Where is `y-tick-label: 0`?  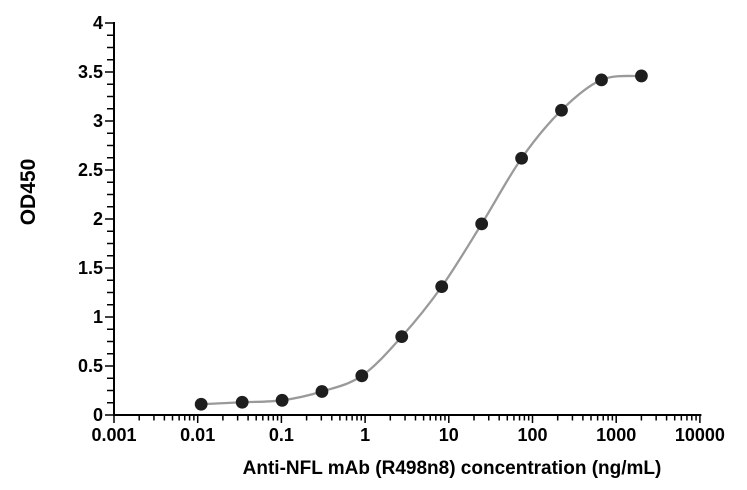
y-tick-label: 0 is located at coordinates (98, 415).